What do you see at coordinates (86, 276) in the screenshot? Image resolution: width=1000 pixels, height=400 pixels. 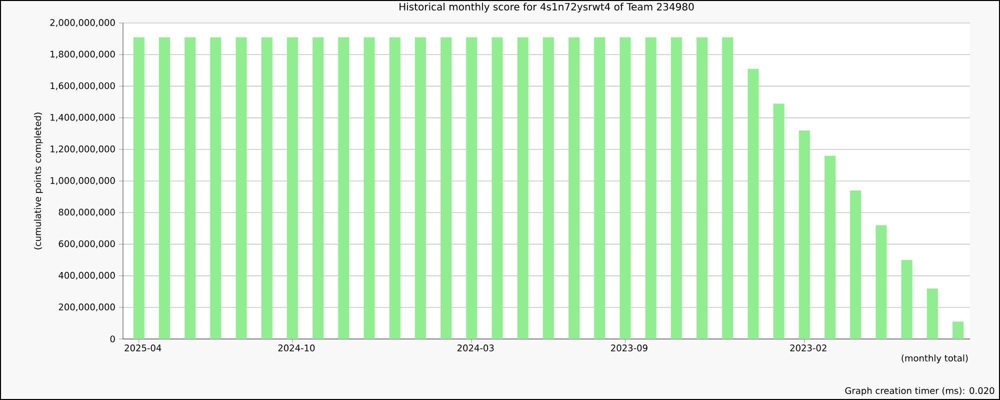 I see `y-tick-label: 400,000,000` at bounding box center [86, 276].